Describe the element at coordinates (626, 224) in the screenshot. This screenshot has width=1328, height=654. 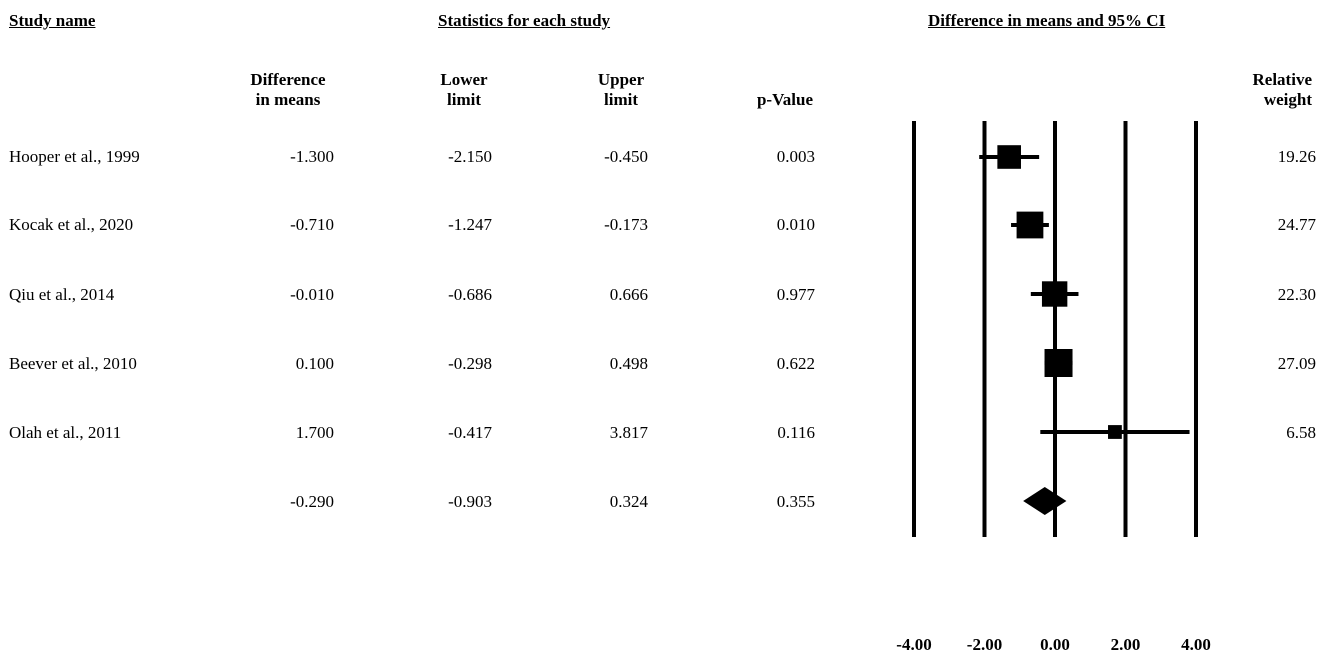
I see `upper-value: -0.173` at that location.